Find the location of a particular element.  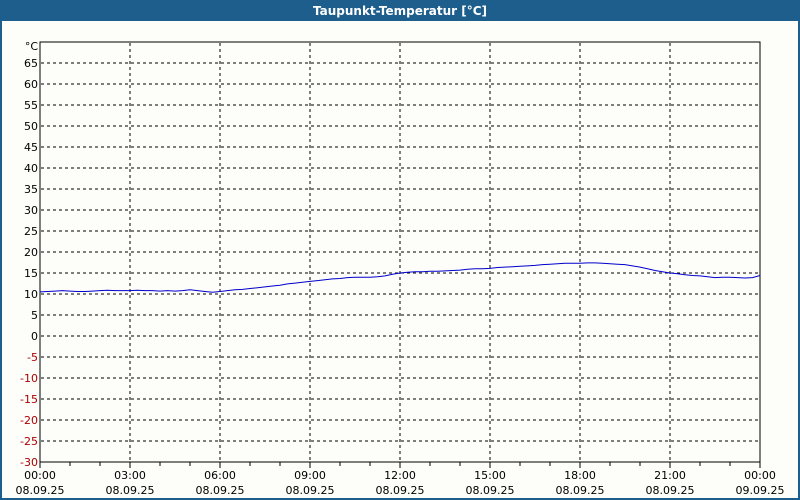

y-axis-tick-label: 50 is located at coordinates (31, 126).